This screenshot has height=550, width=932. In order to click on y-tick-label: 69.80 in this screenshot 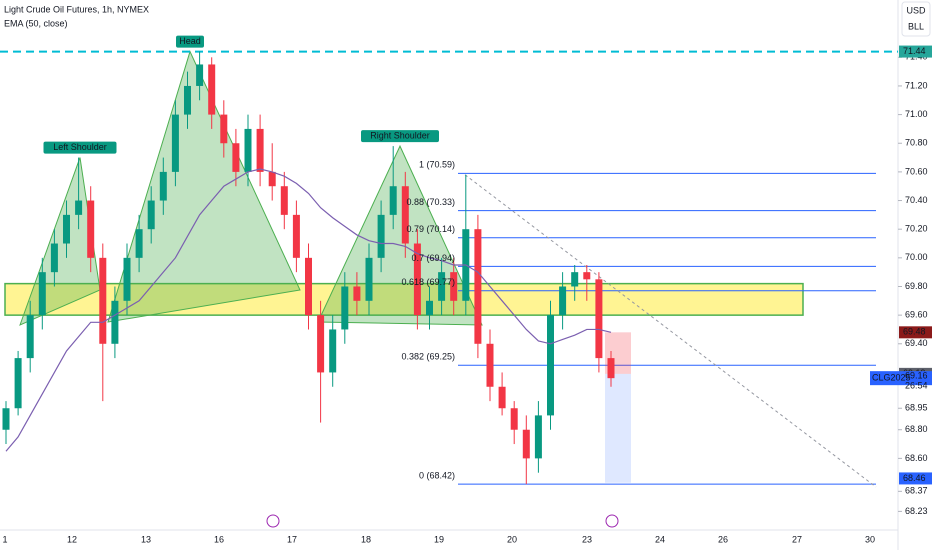, I will do `click(916, 286)`.